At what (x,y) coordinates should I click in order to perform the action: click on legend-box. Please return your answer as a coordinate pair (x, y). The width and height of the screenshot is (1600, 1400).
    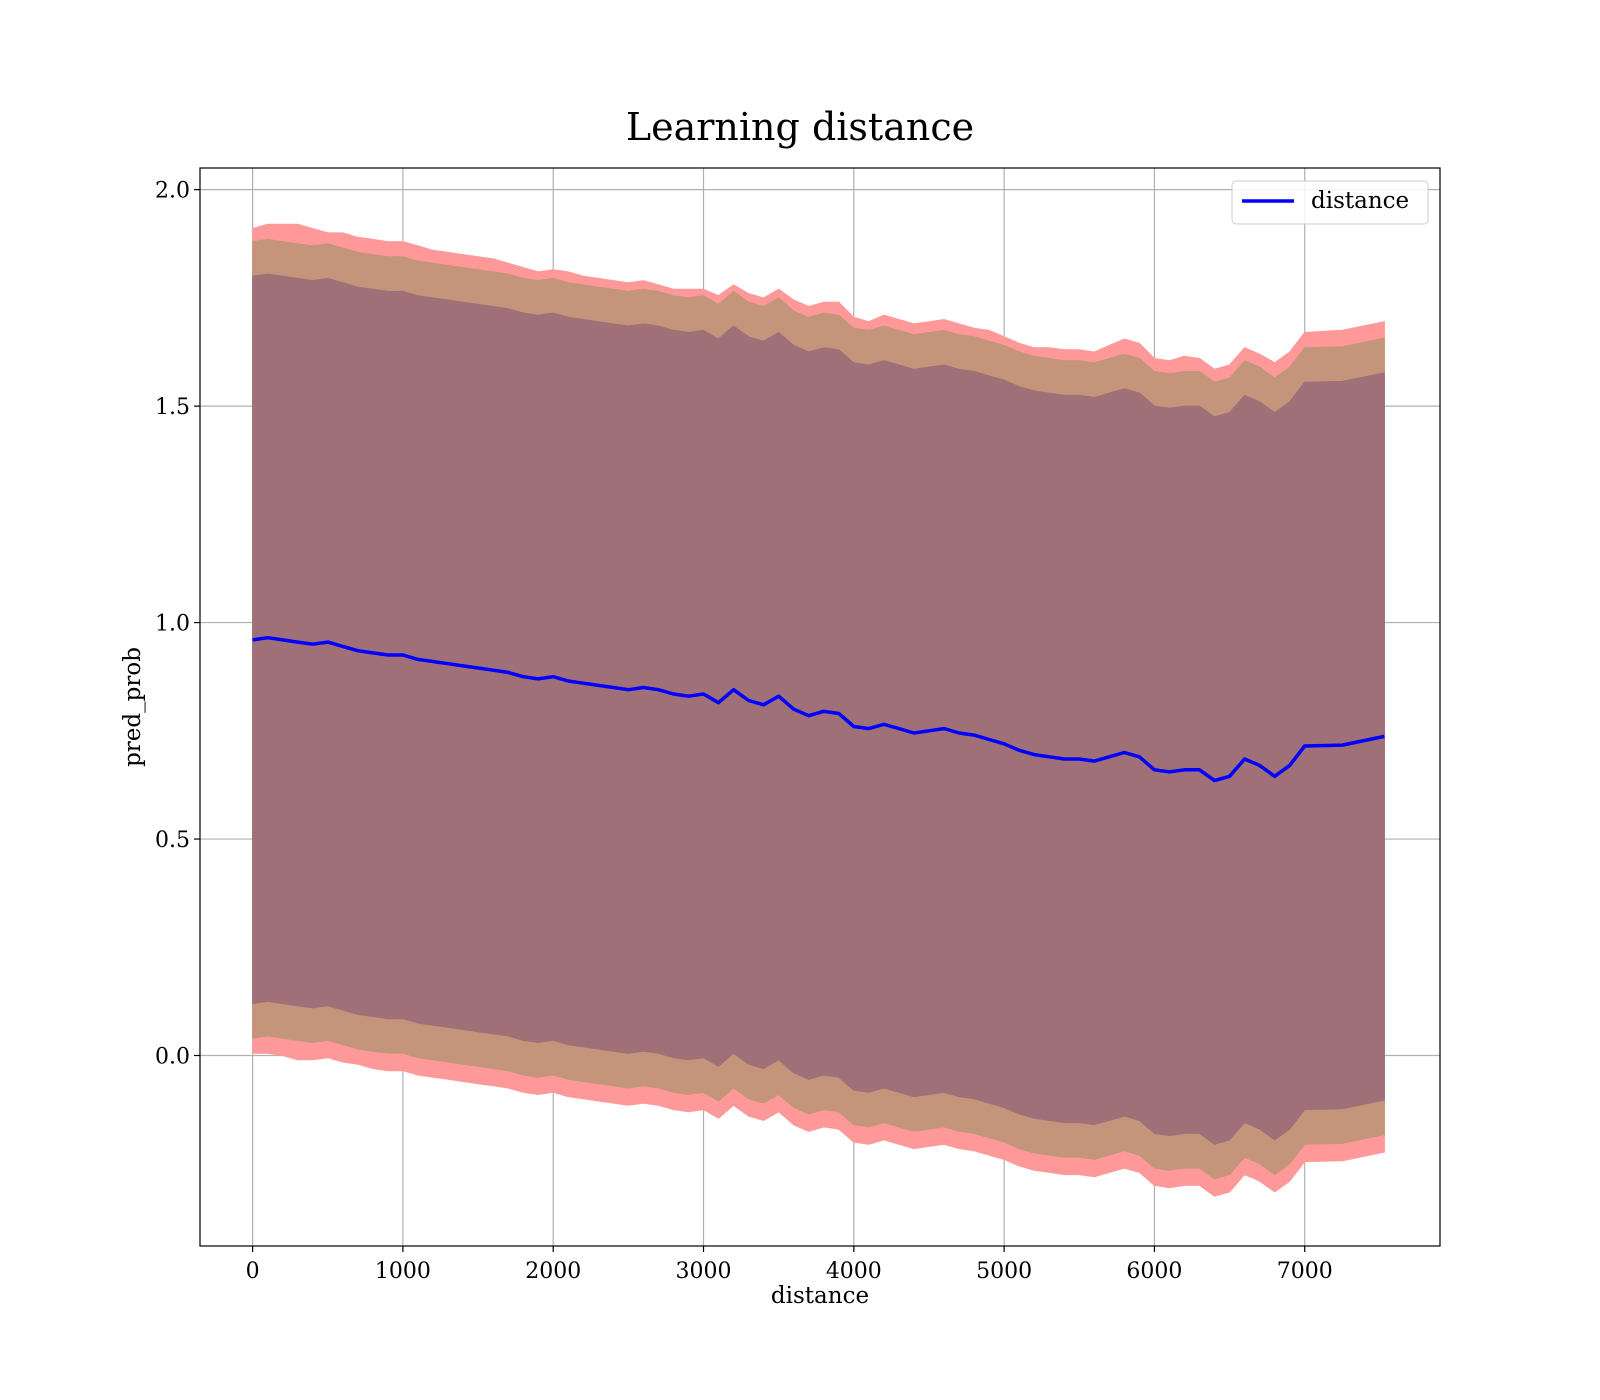
    Looking at the image, I should click on (1330, 202).